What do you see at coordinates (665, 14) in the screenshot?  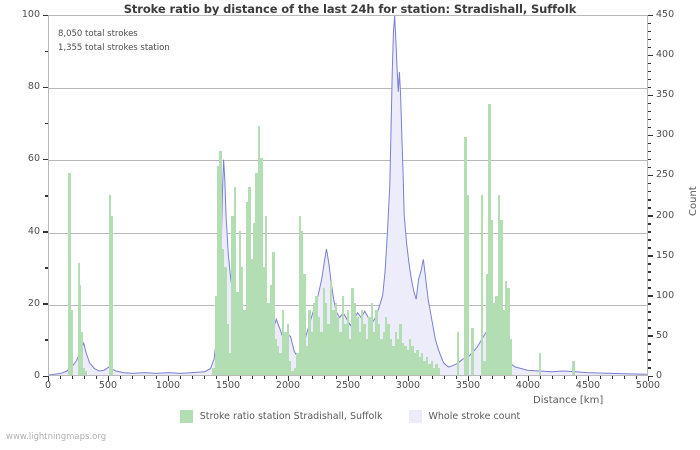 I see `y-tick-label-right: 450` at bounding box center [665, 14].